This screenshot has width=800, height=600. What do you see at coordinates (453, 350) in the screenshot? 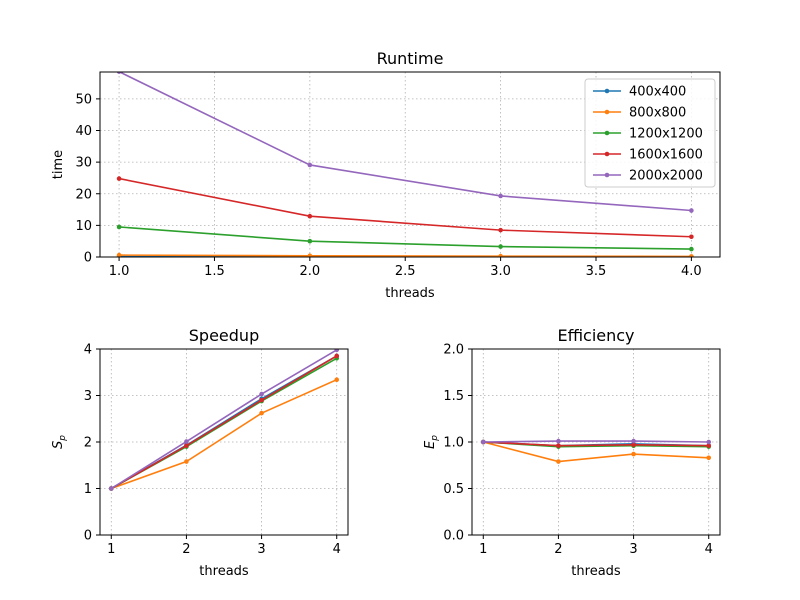
I see `y-tick-label: 2.0` at bounding box center [453, 350].